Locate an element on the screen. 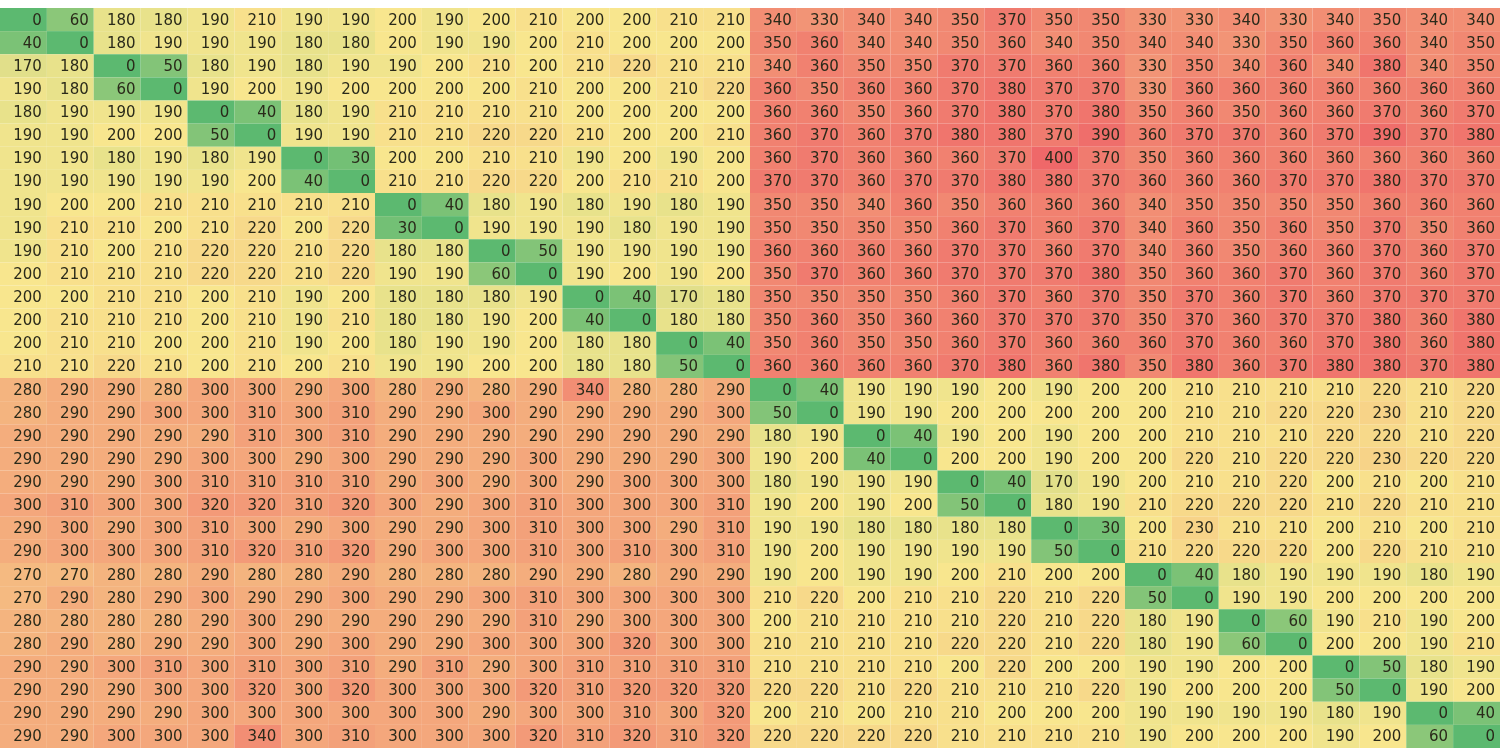 The height and width of the screenshot is (751, 1512). data-label: 60 is located at coordinates (1298, 620).